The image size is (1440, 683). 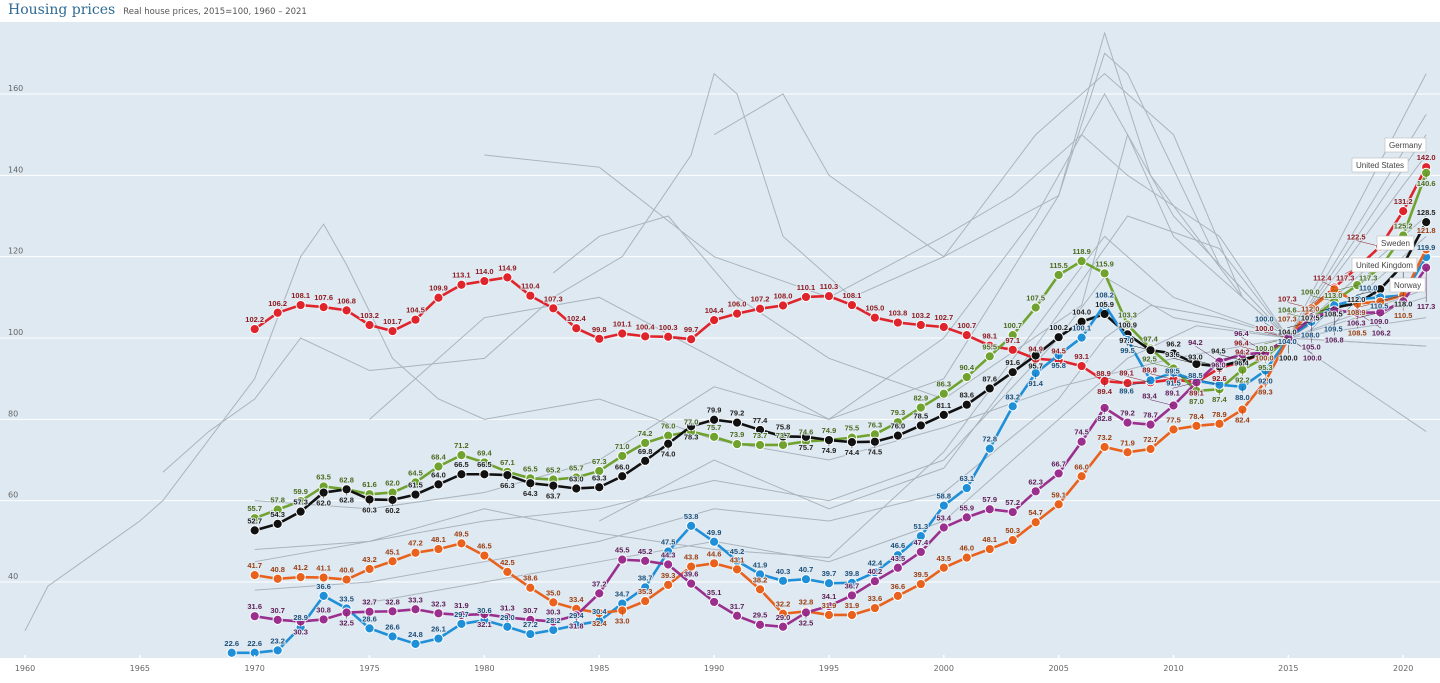 What do you see at coordinates (1391, 309) in the screenshot?
I see `purple-label-leader` at bounding box center [1391, 309].